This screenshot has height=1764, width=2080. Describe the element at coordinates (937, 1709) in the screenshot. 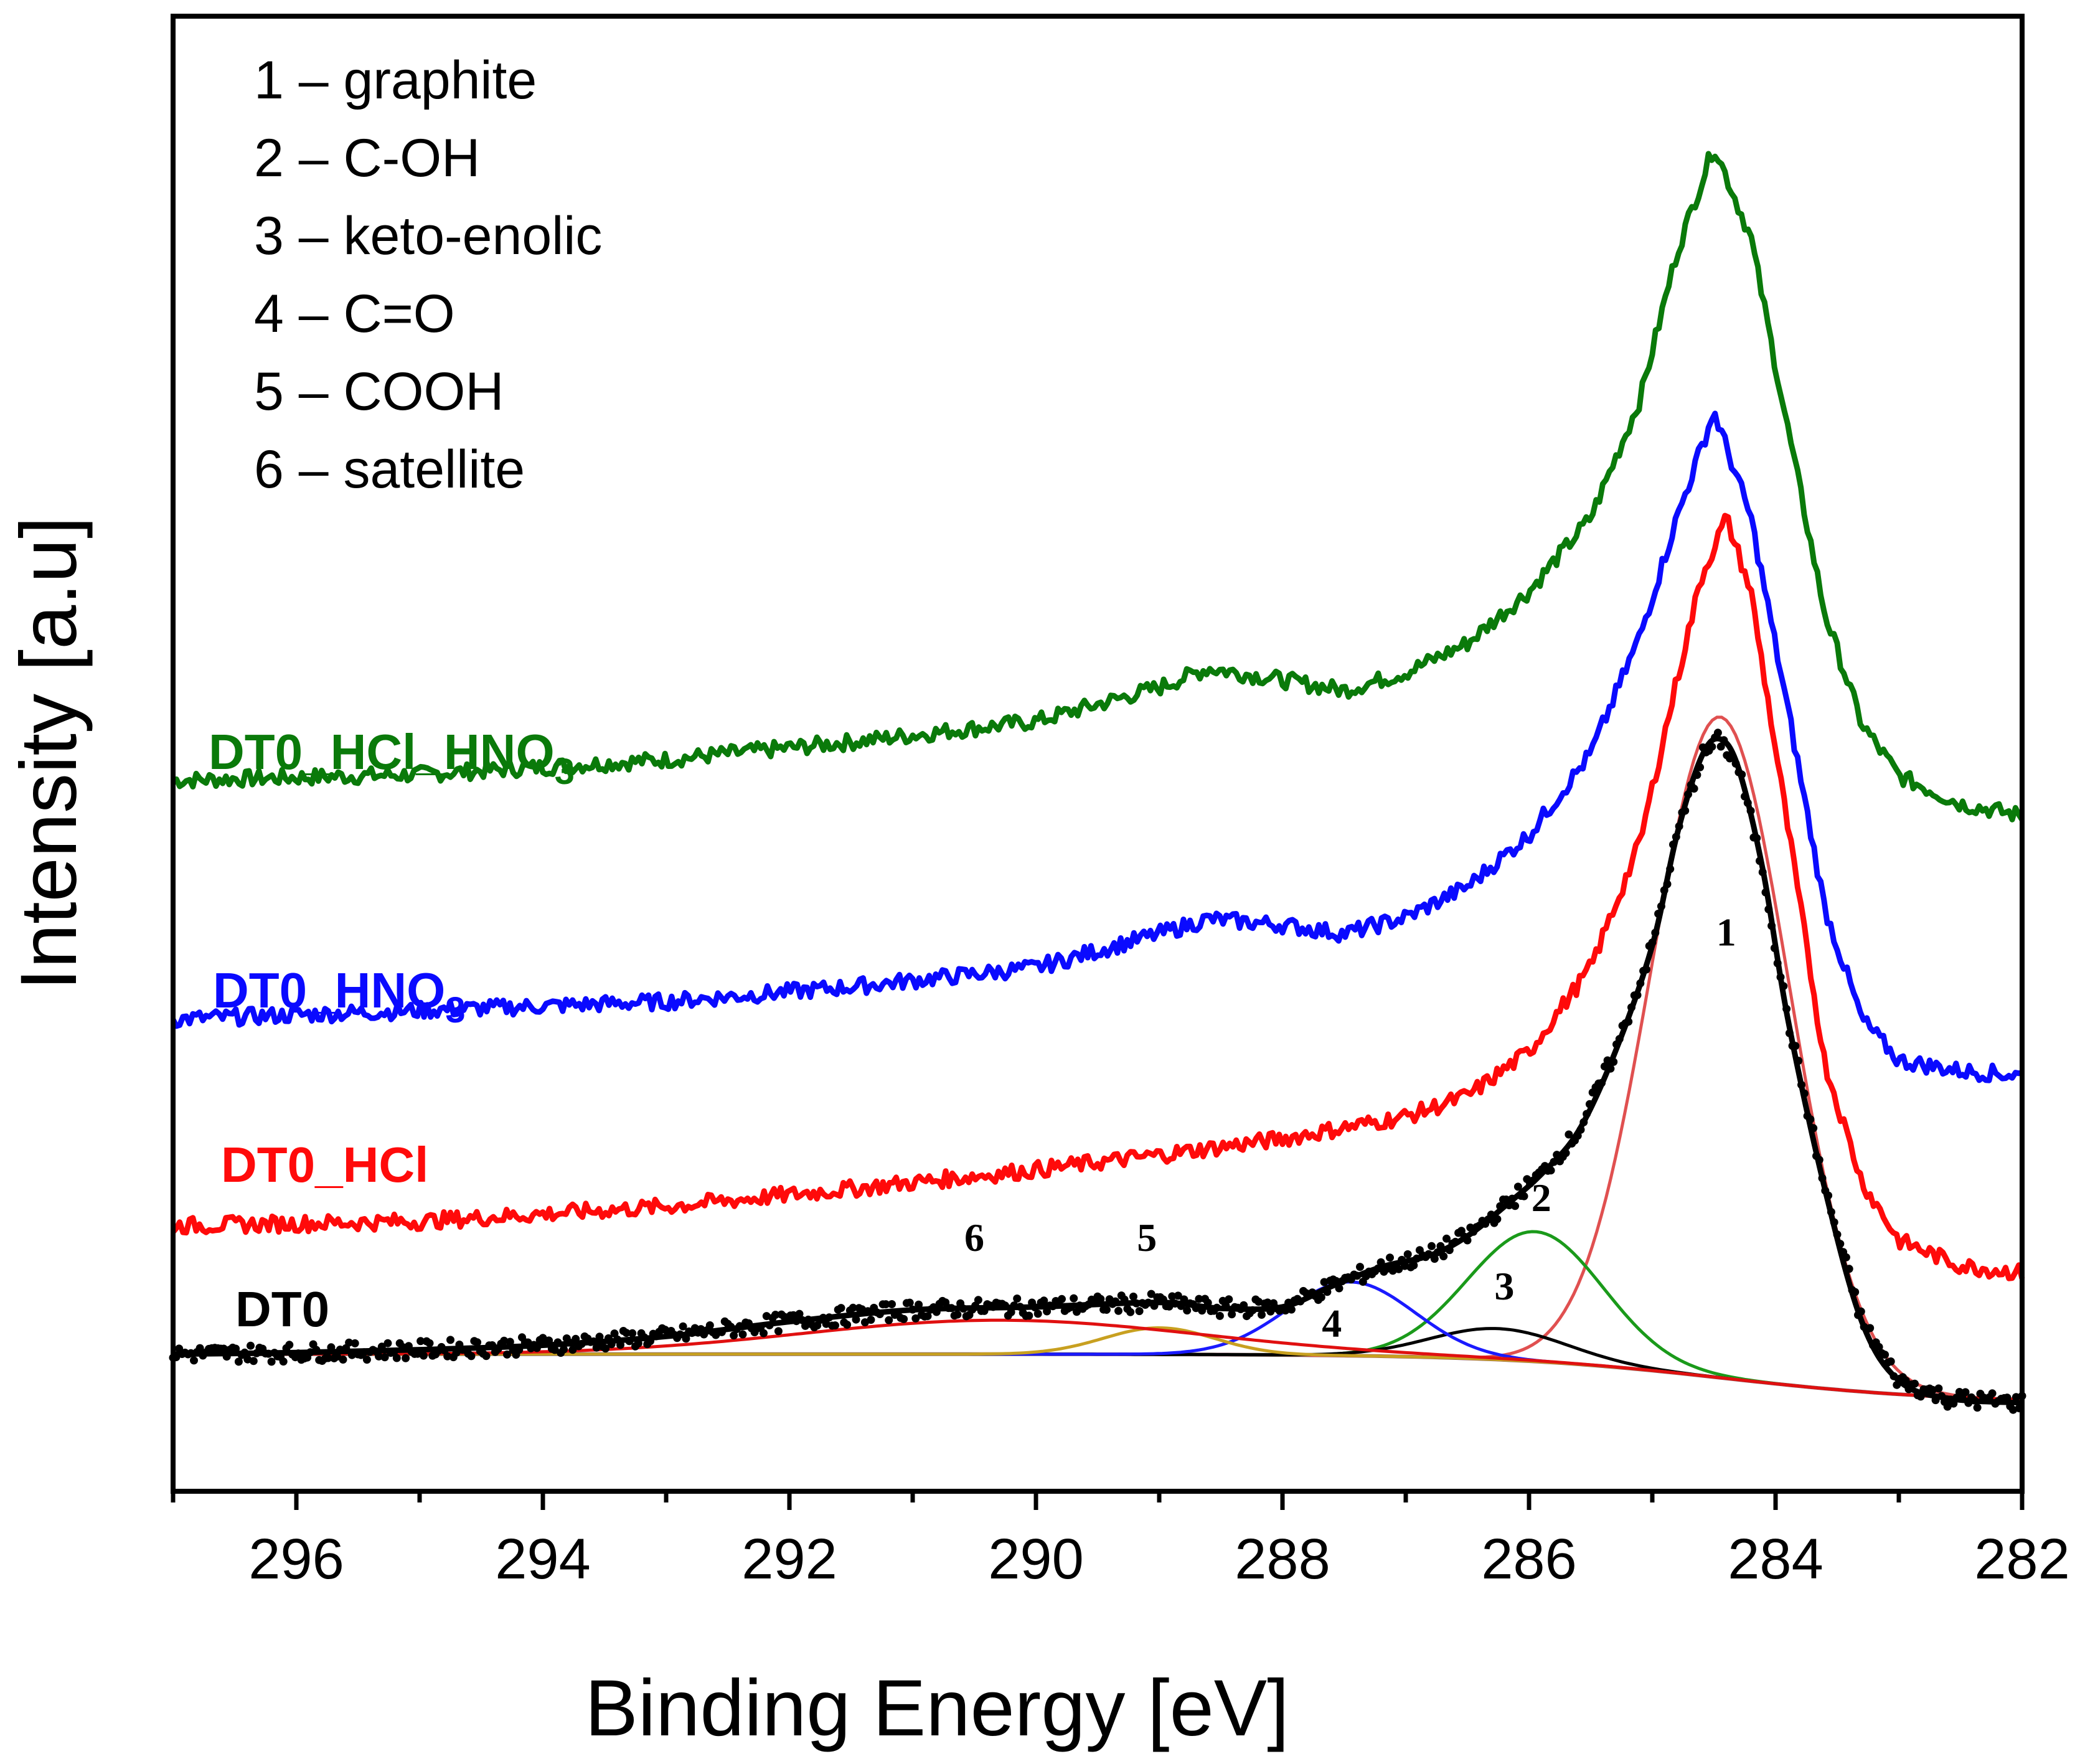

I see `x-axis-title: Binding Energy [eV]` at that location.